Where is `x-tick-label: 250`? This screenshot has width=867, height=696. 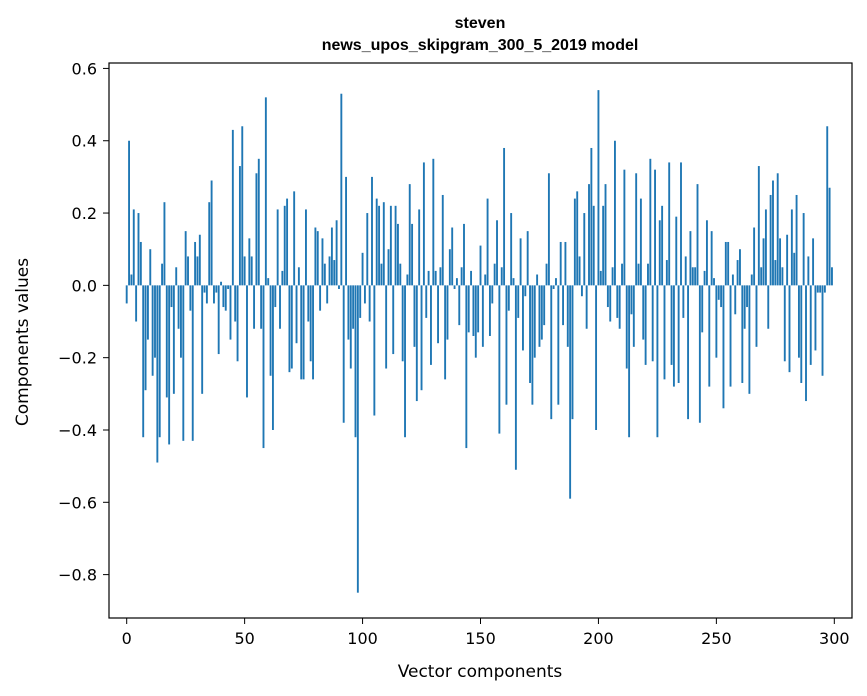 x-tick-label: 250 is located at coordinates (716, 638).